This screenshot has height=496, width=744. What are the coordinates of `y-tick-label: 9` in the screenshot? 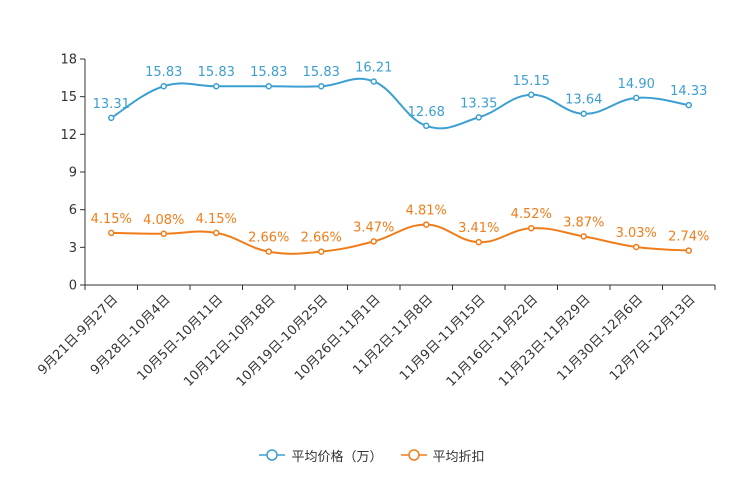 It's located at (73, 173).